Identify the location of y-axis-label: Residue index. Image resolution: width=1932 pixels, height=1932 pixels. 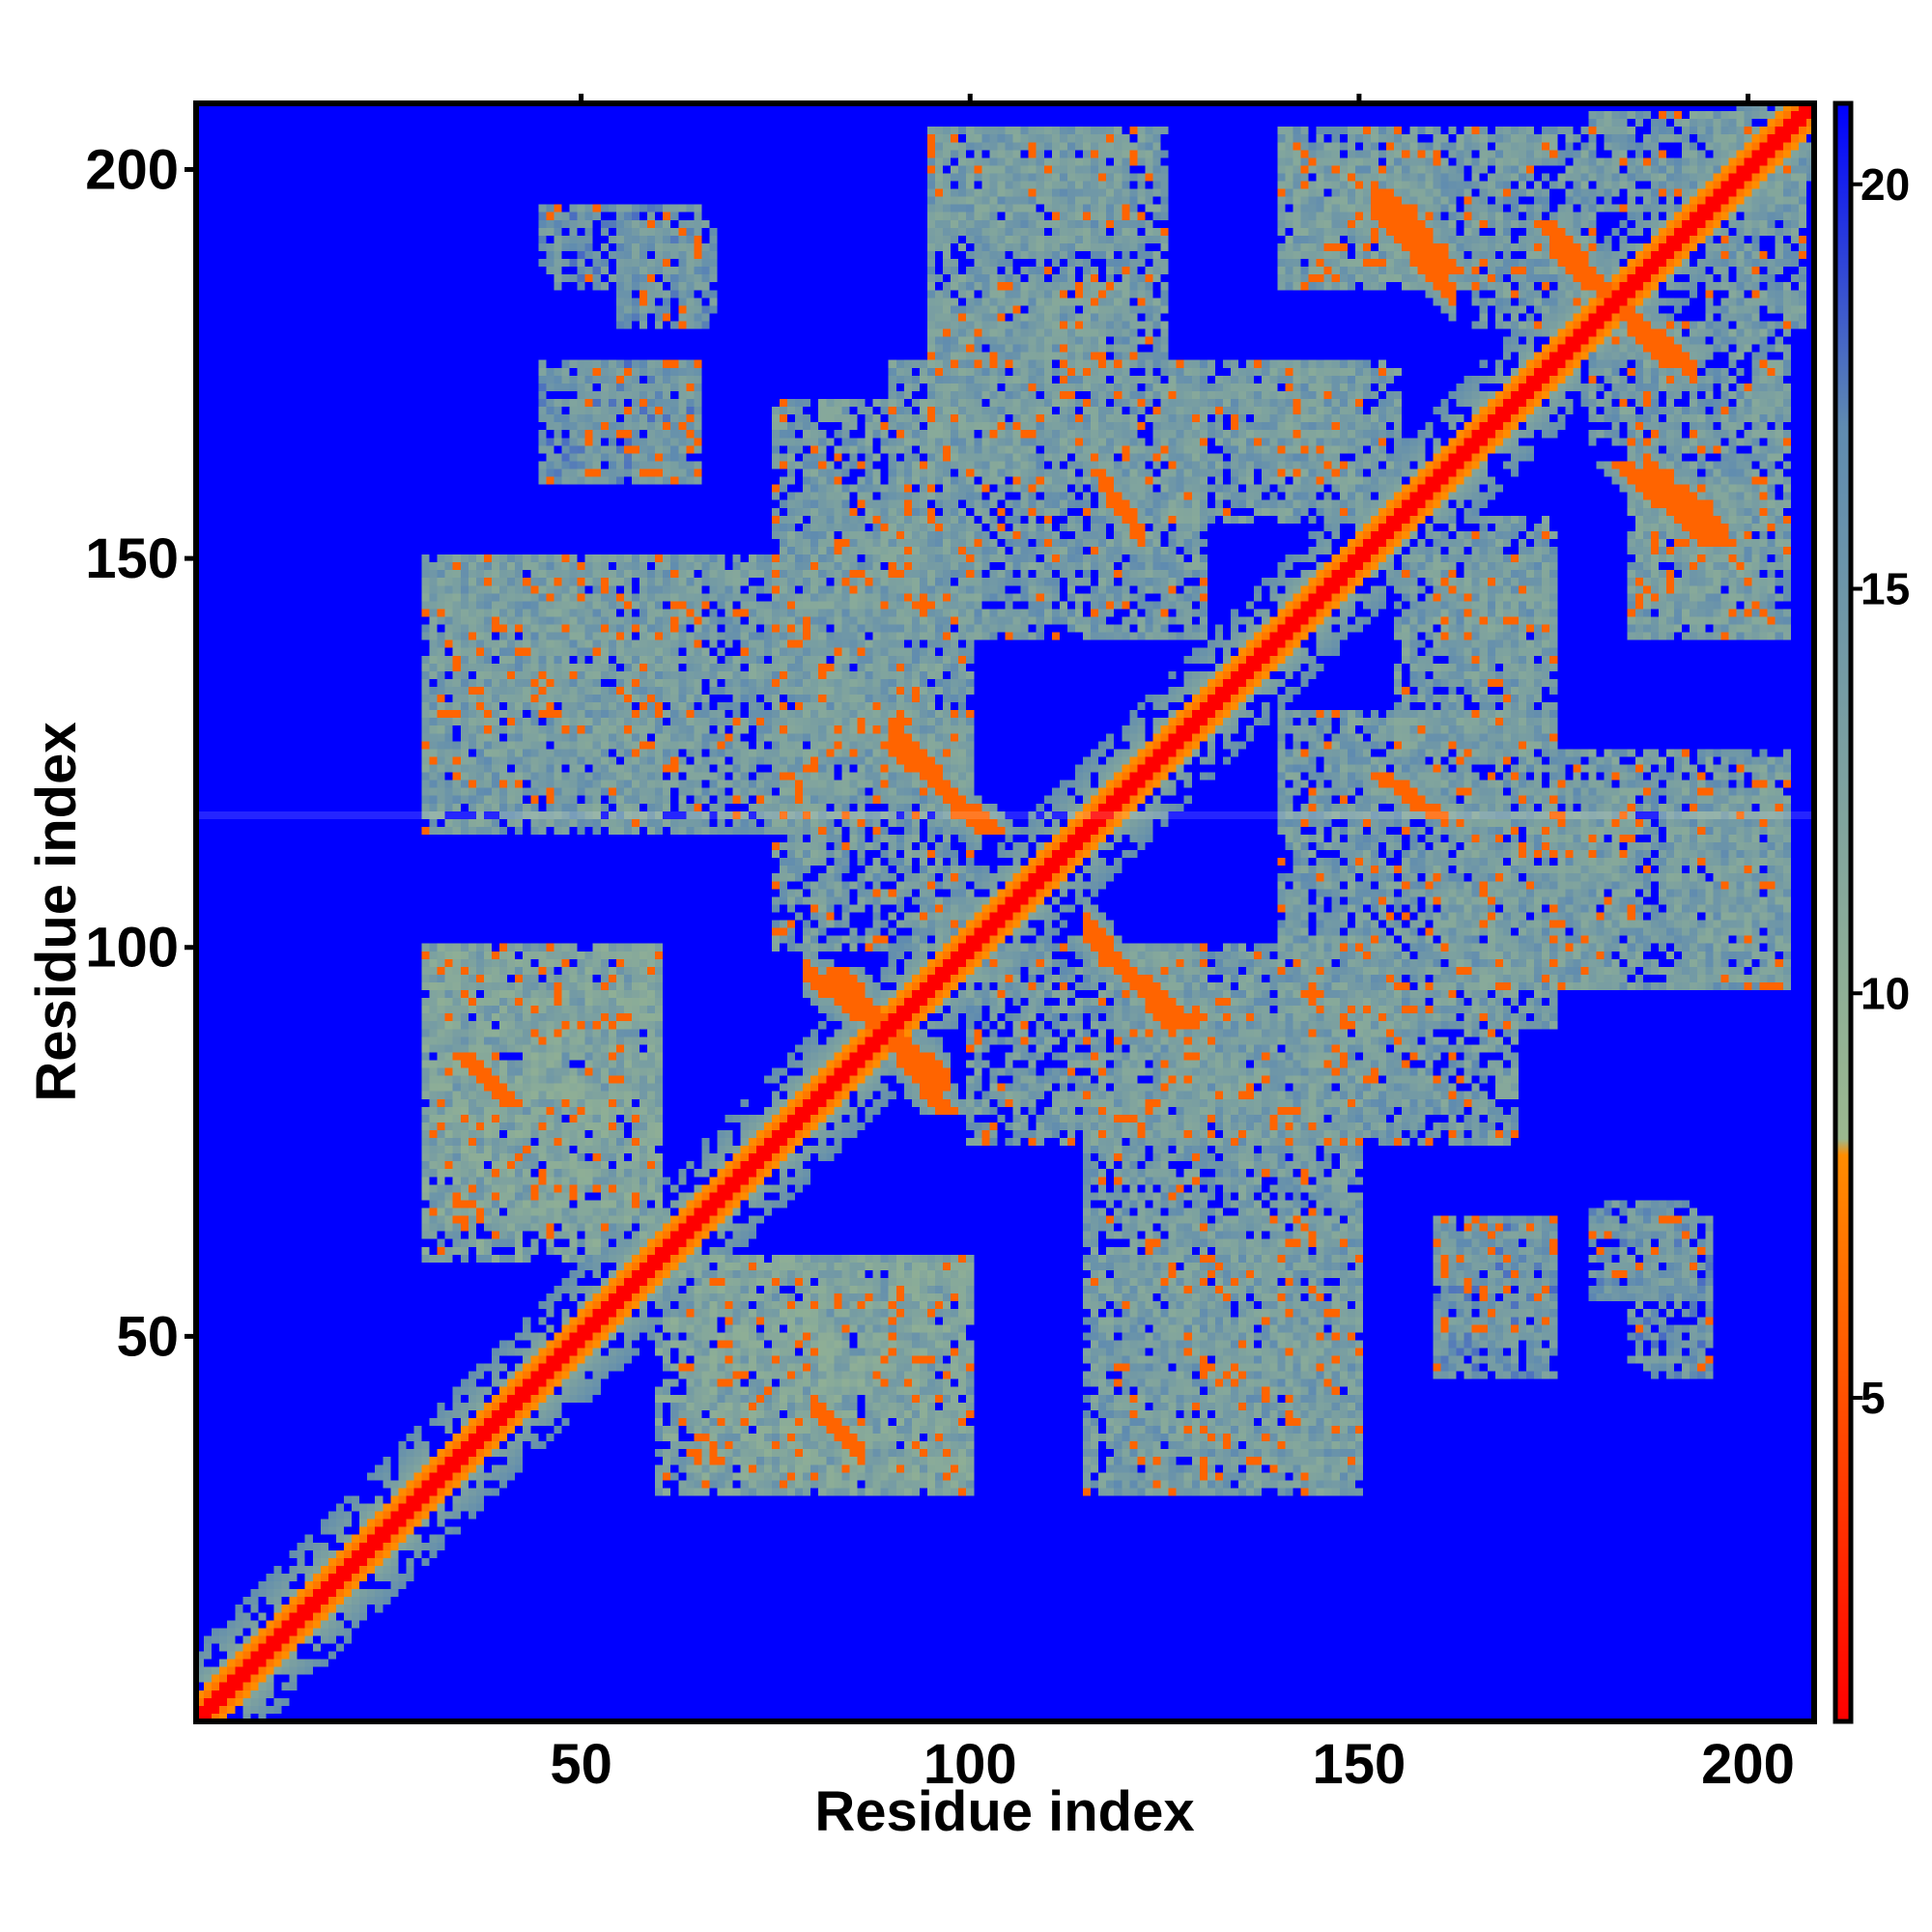
(56, 911).